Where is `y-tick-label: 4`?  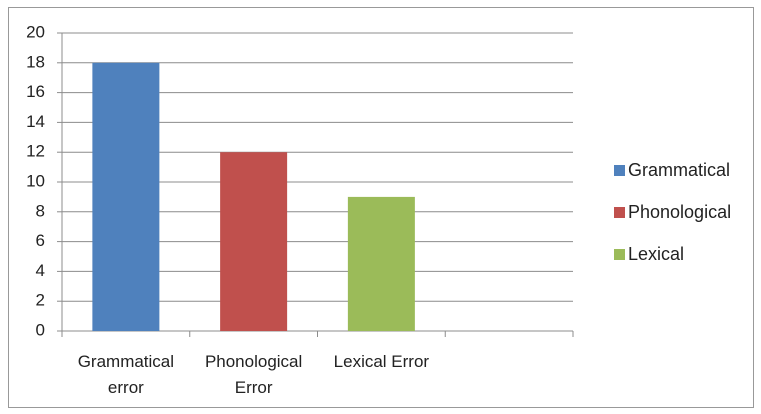
y-tick-label: 4 is located at coordinates (40, 270).